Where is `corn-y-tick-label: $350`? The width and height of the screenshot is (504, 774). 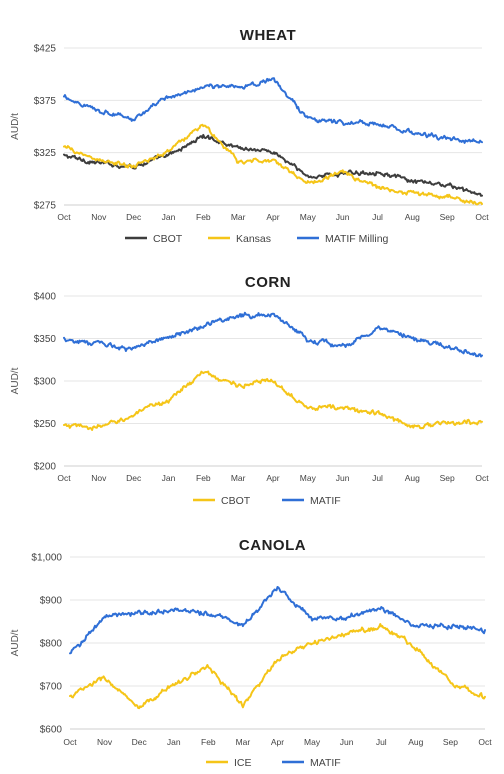
corn-y-tick-label: $350 is located at coordinates (45, 339).